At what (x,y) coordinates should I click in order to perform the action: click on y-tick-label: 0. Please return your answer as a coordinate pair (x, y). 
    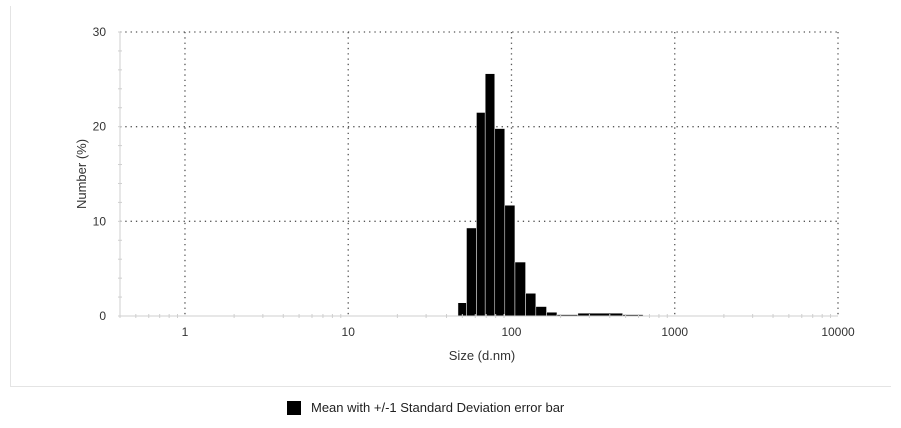
    Looking at the image, I should click on (102, 316).